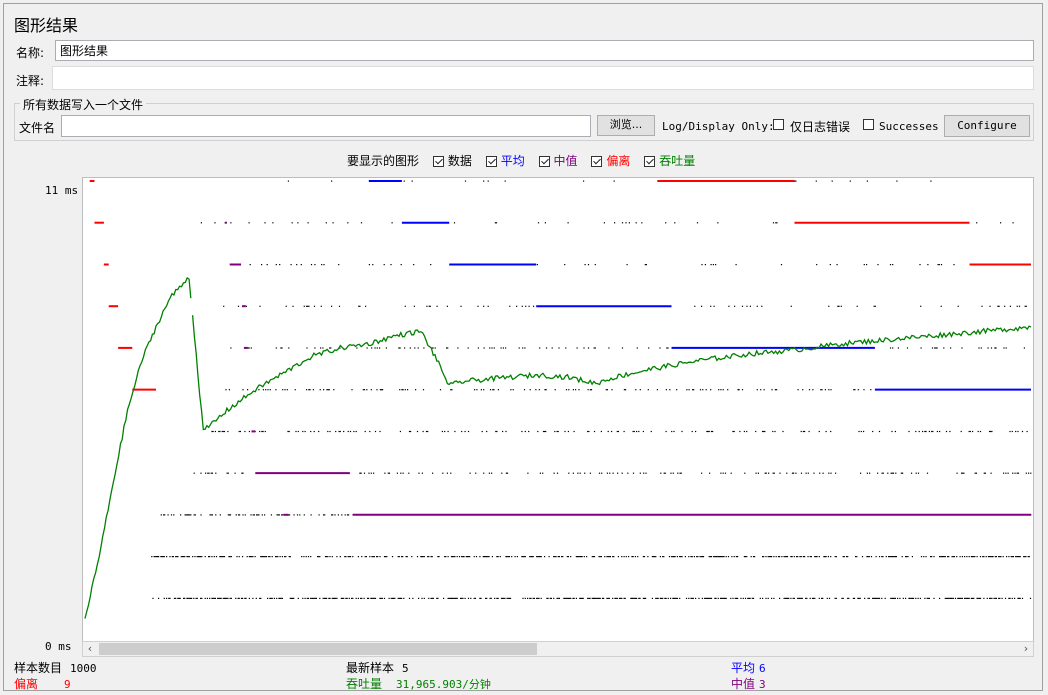 The image size is (1048, 695). Describe the element at coordinates (62, 190) in the screenshot. I see `y-axis-max-label: 11 ms` at that location.